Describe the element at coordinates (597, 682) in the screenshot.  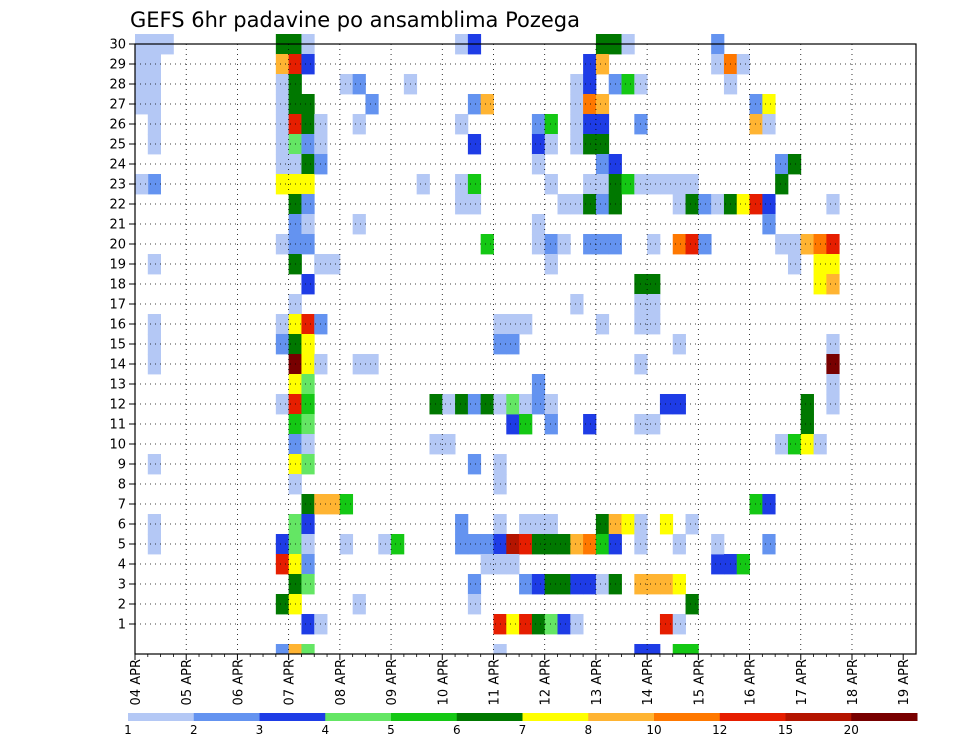
I see `x-tick-label: 13 APR` at that location.